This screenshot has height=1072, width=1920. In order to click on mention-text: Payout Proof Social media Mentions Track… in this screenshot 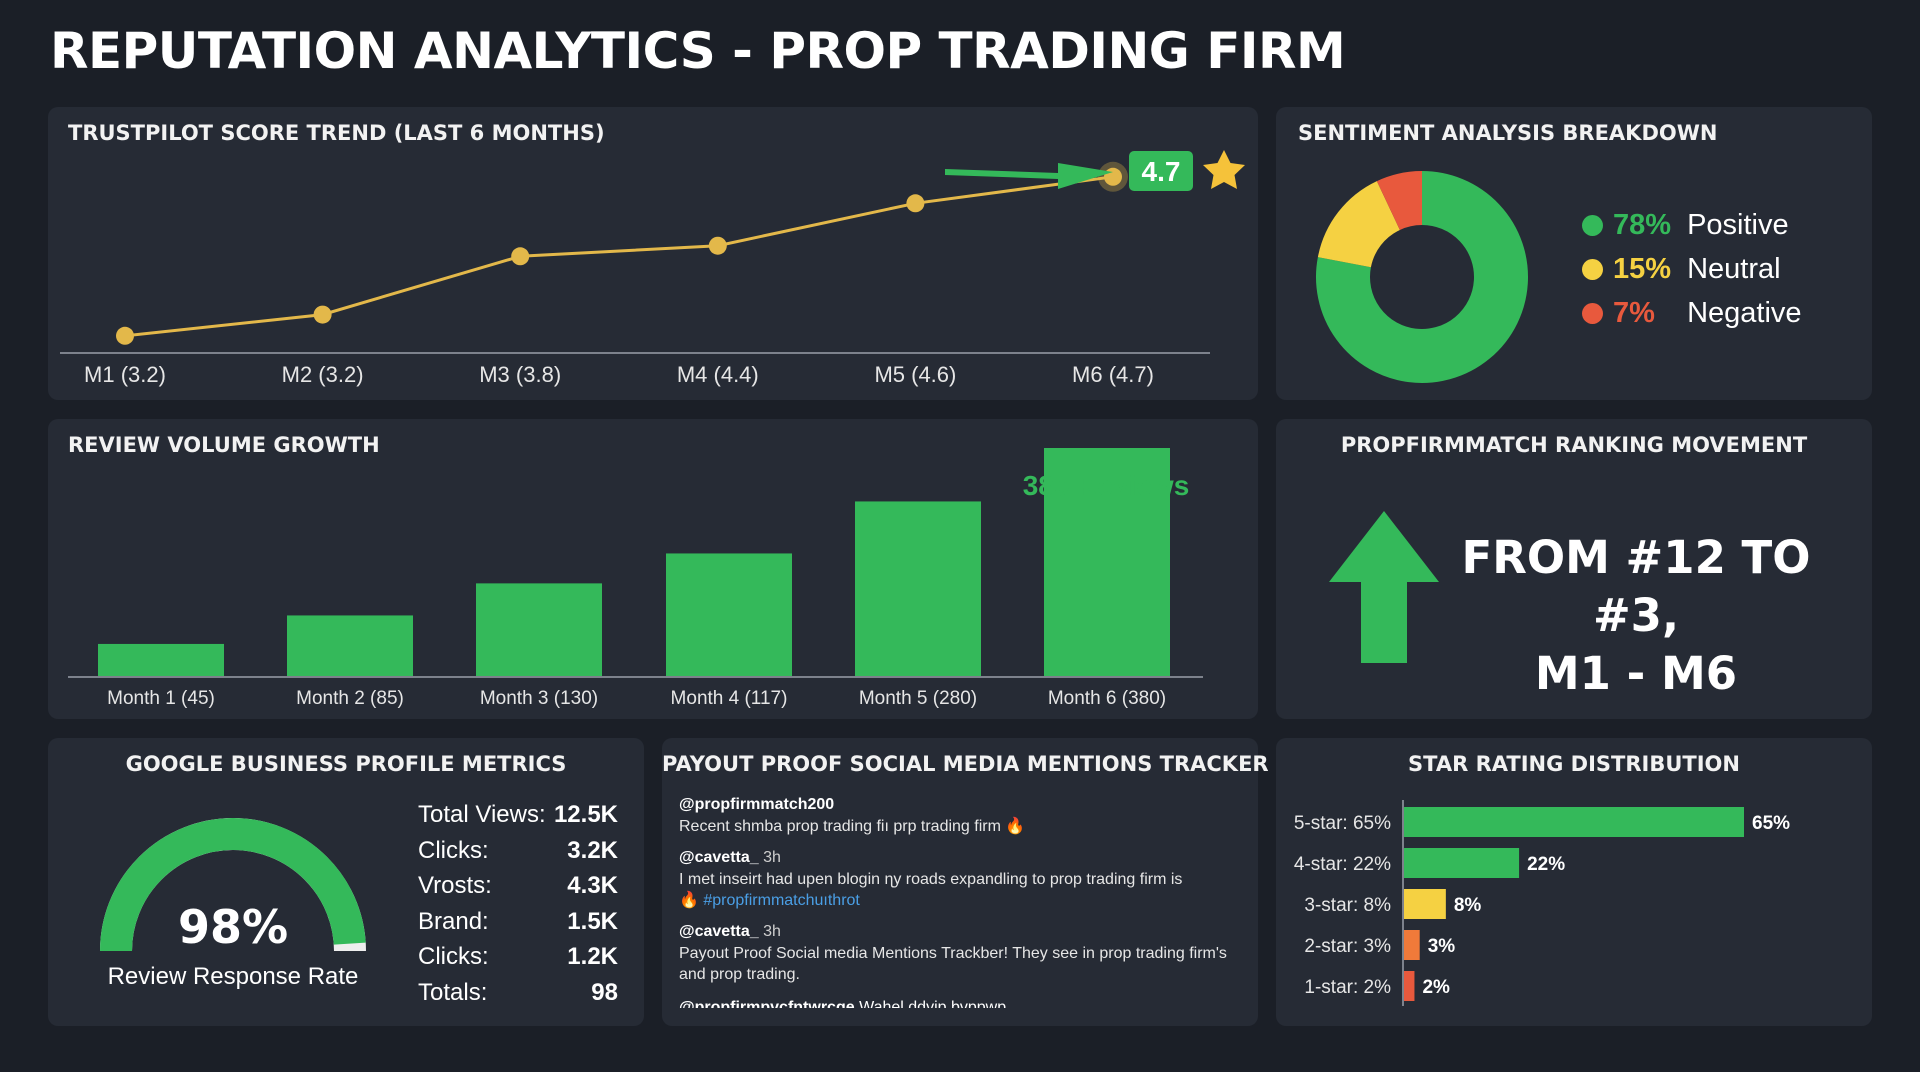, I will do `click(953, 964)`.